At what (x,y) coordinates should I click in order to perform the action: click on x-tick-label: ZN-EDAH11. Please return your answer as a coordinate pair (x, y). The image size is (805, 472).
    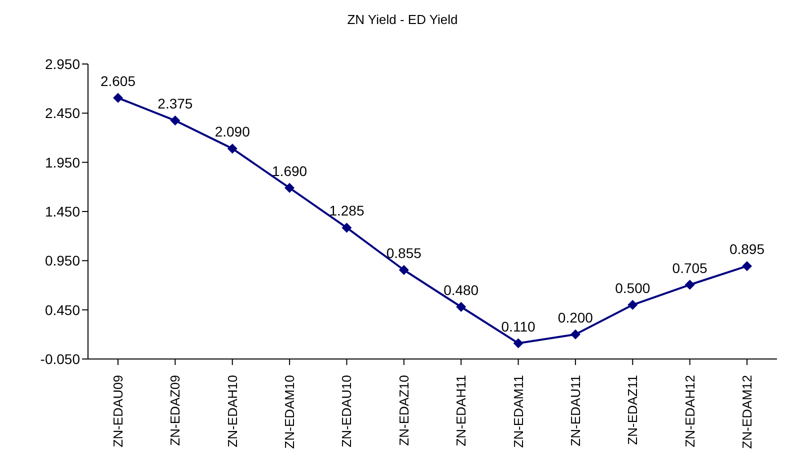
    Looking at the image, I should click on (461, 410).